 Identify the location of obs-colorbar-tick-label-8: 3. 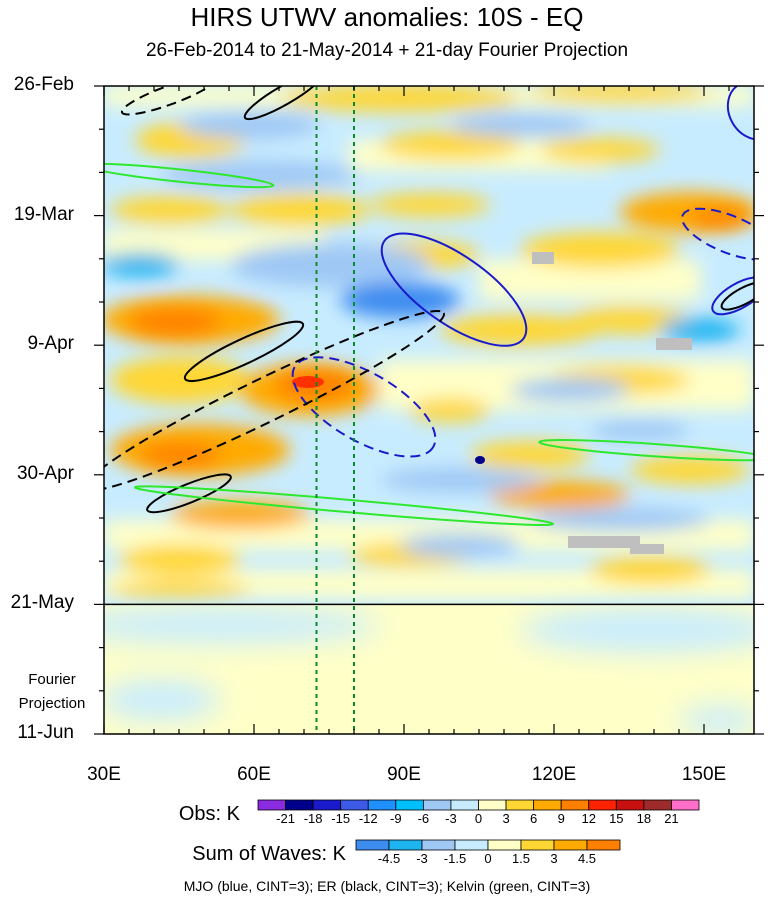
(506, 818).